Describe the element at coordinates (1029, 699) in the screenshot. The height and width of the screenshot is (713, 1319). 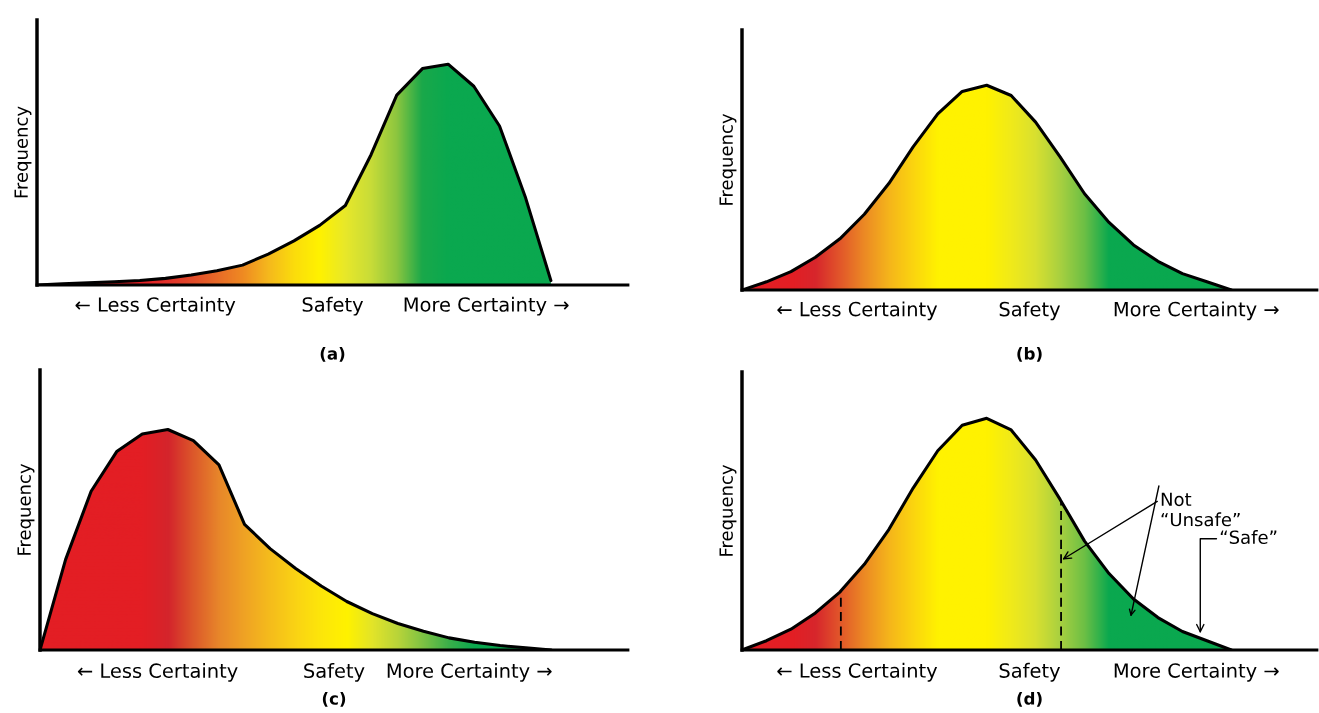
I see `text: (d)` at that location.